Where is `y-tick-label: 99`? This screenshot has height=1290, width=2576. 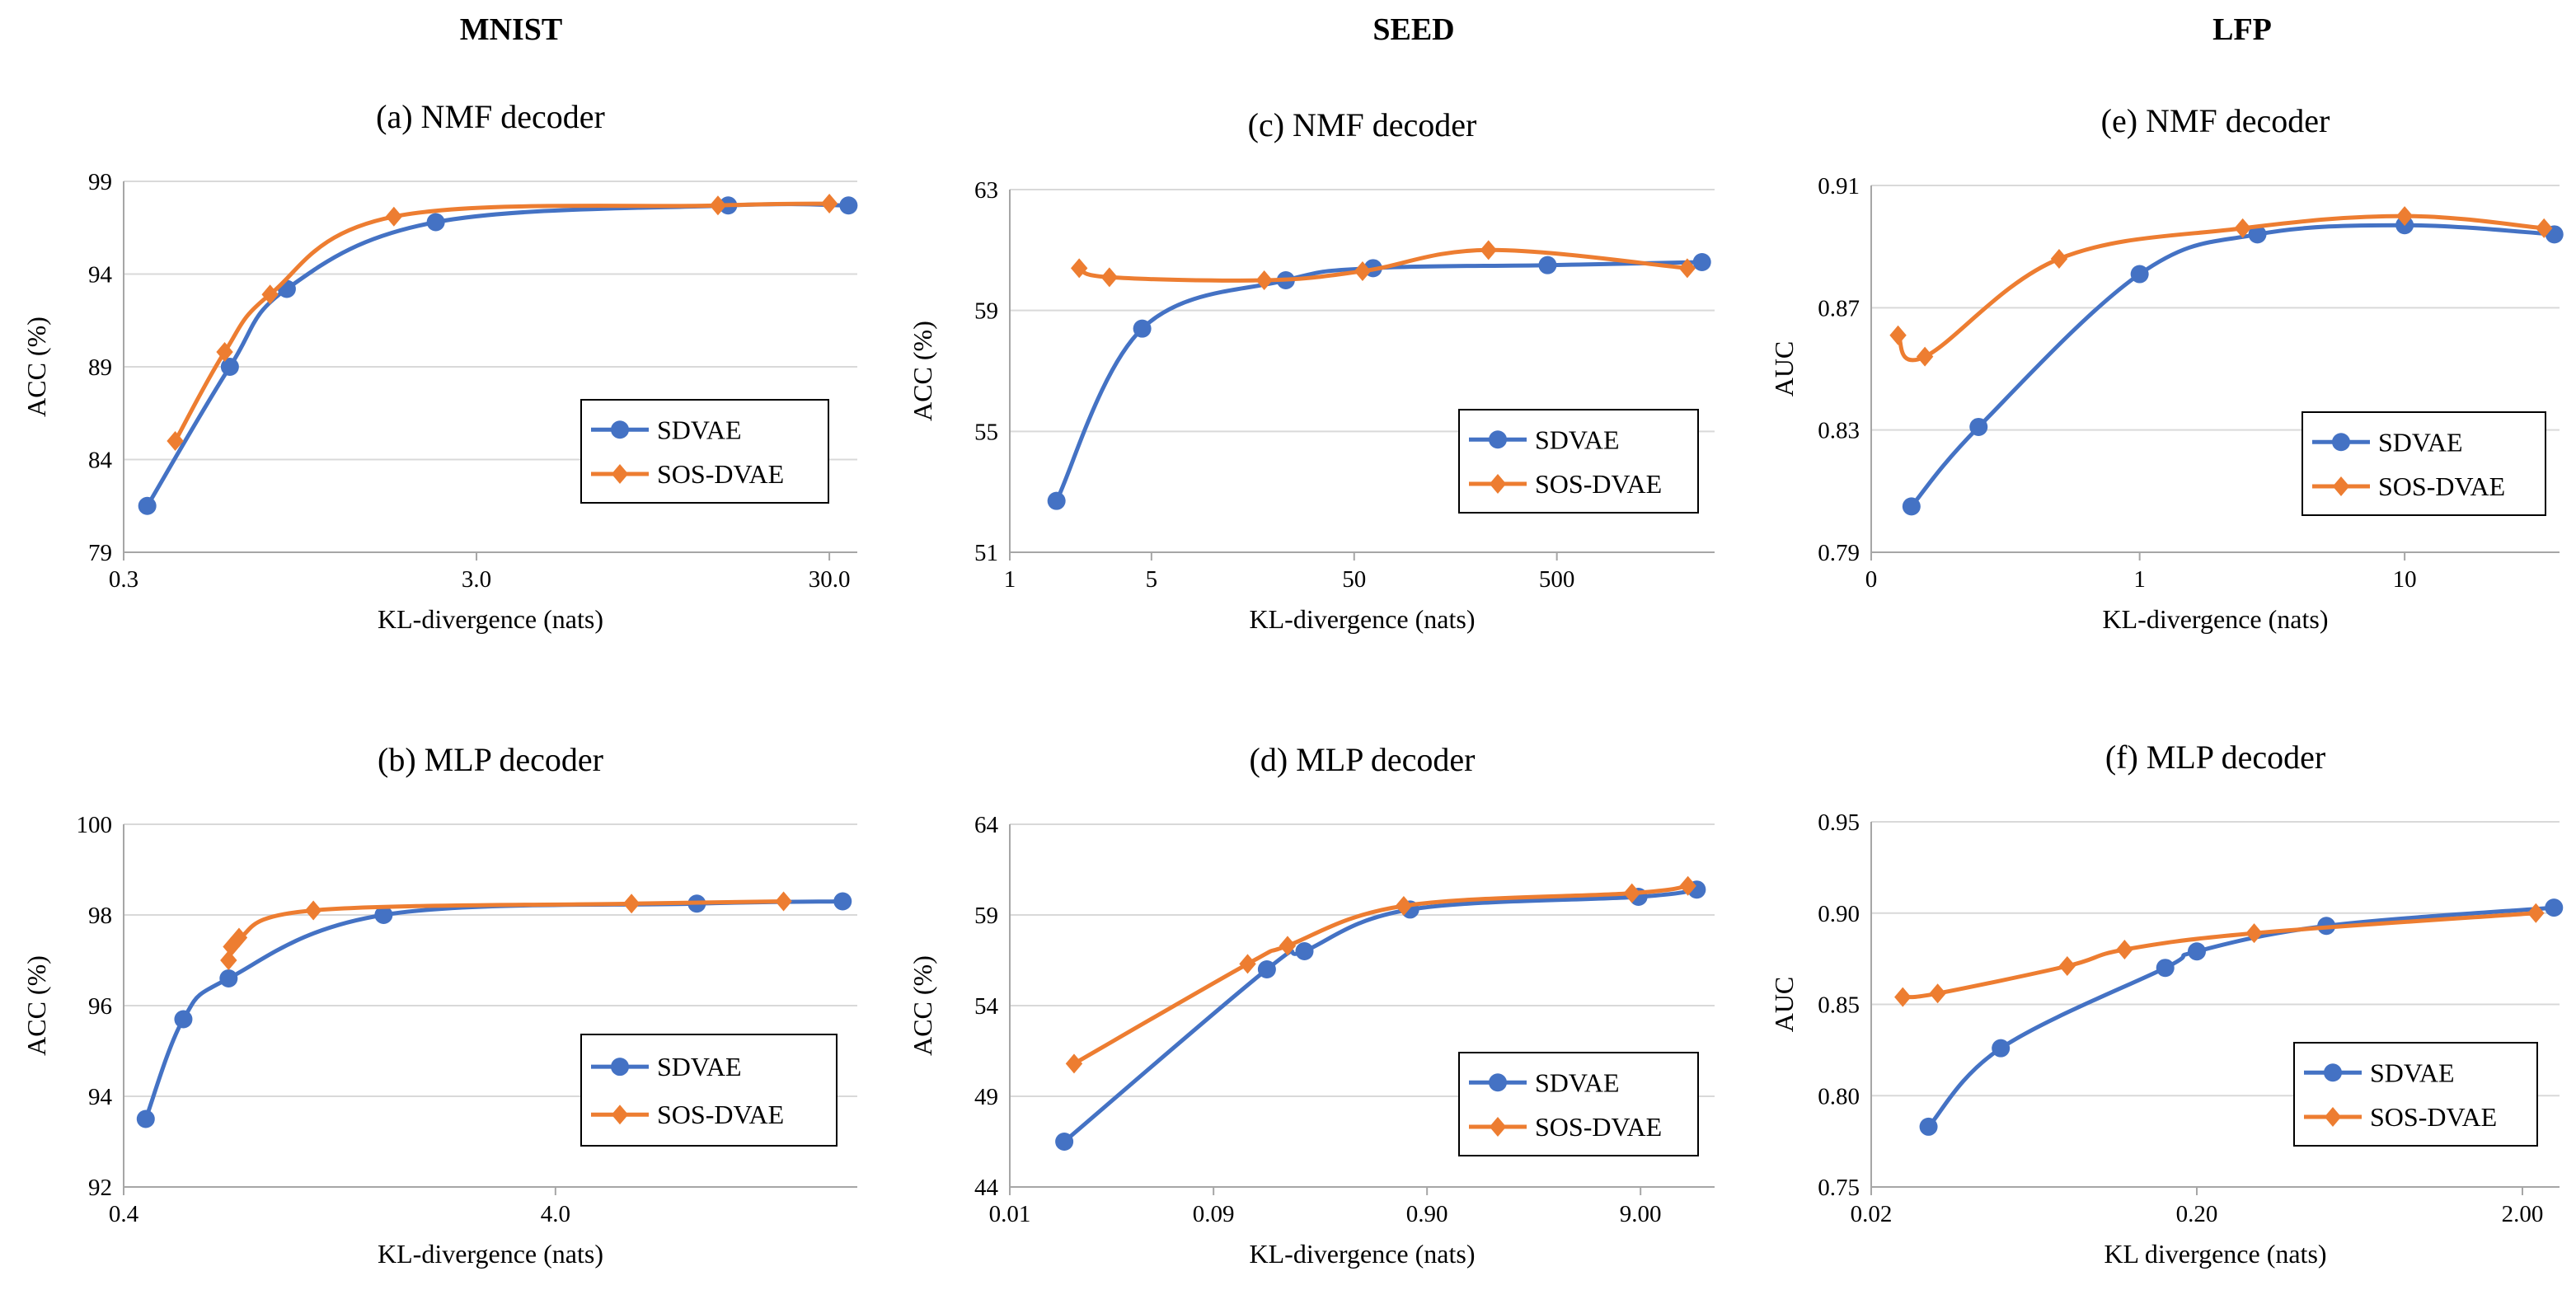
y-tick-label: 99 is located at coordinates (100, 182).